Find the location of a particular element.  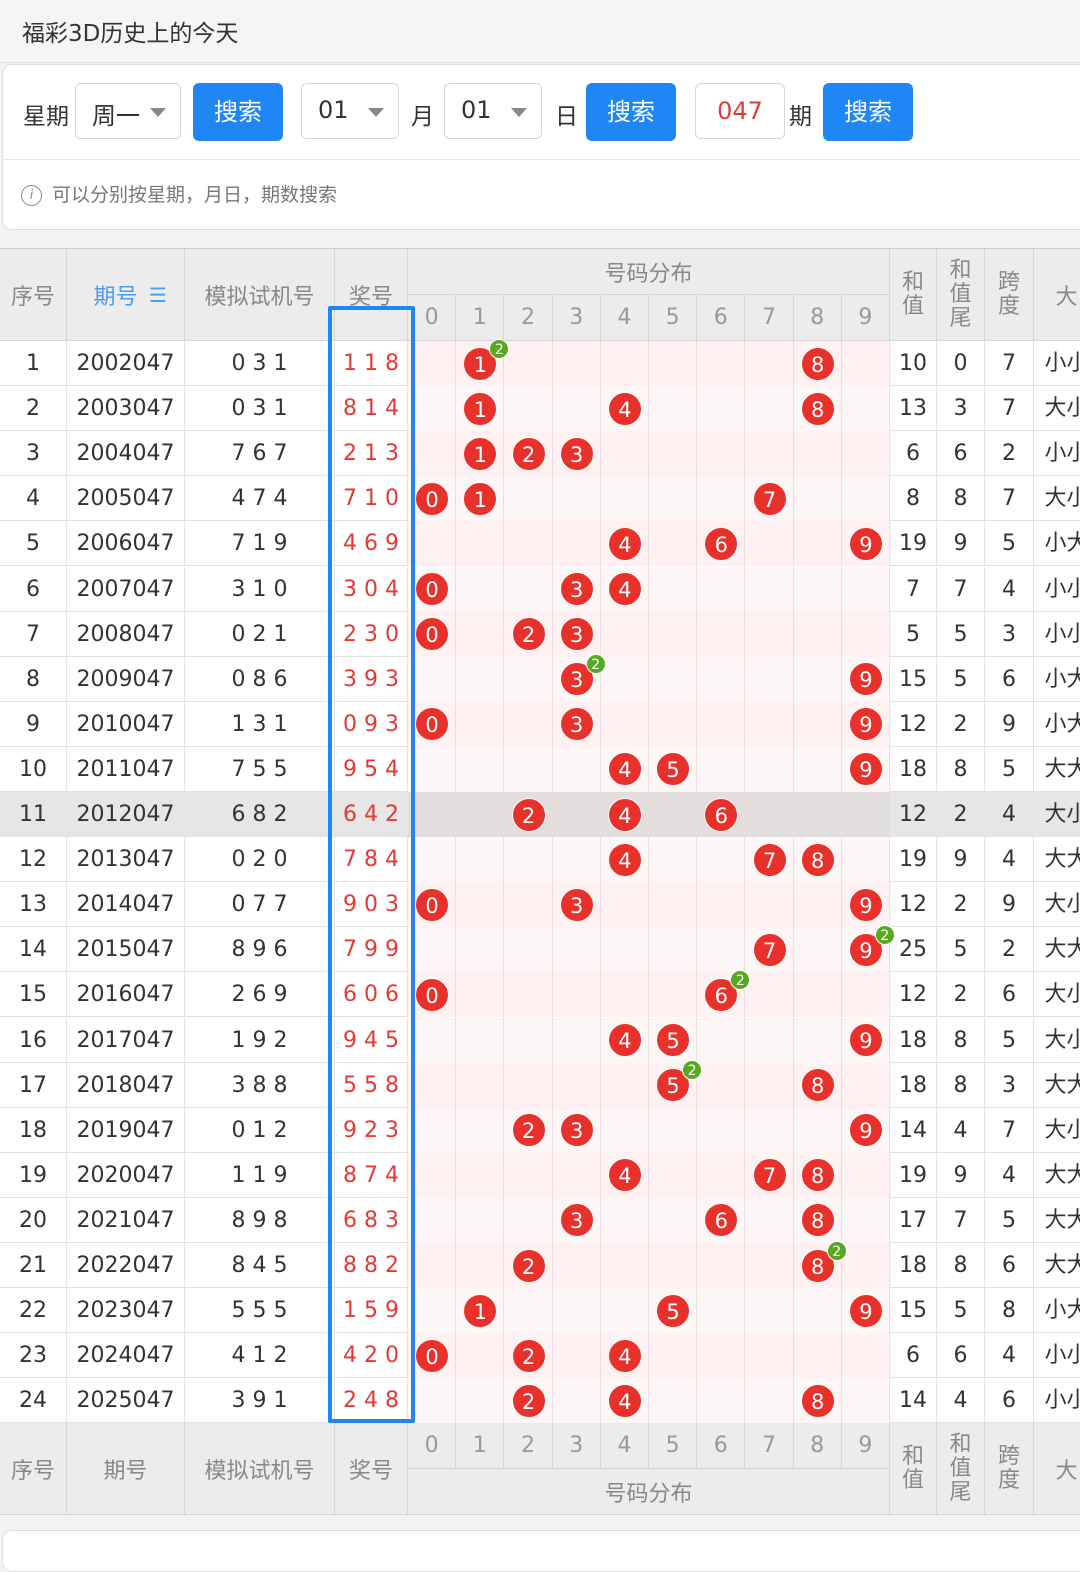

month-select: 01 is located at coordinates (350, 111).